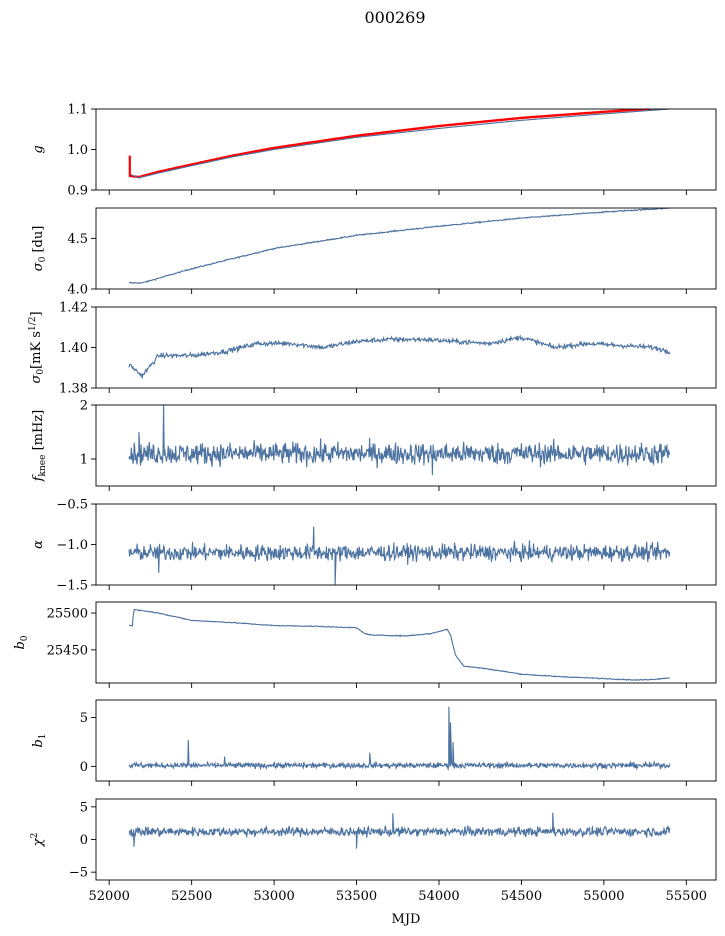  Describe the element at coordinates (39, 446) in the screenshot. I see `y-axis-label-fknee: fknee [mHz]` at that location.